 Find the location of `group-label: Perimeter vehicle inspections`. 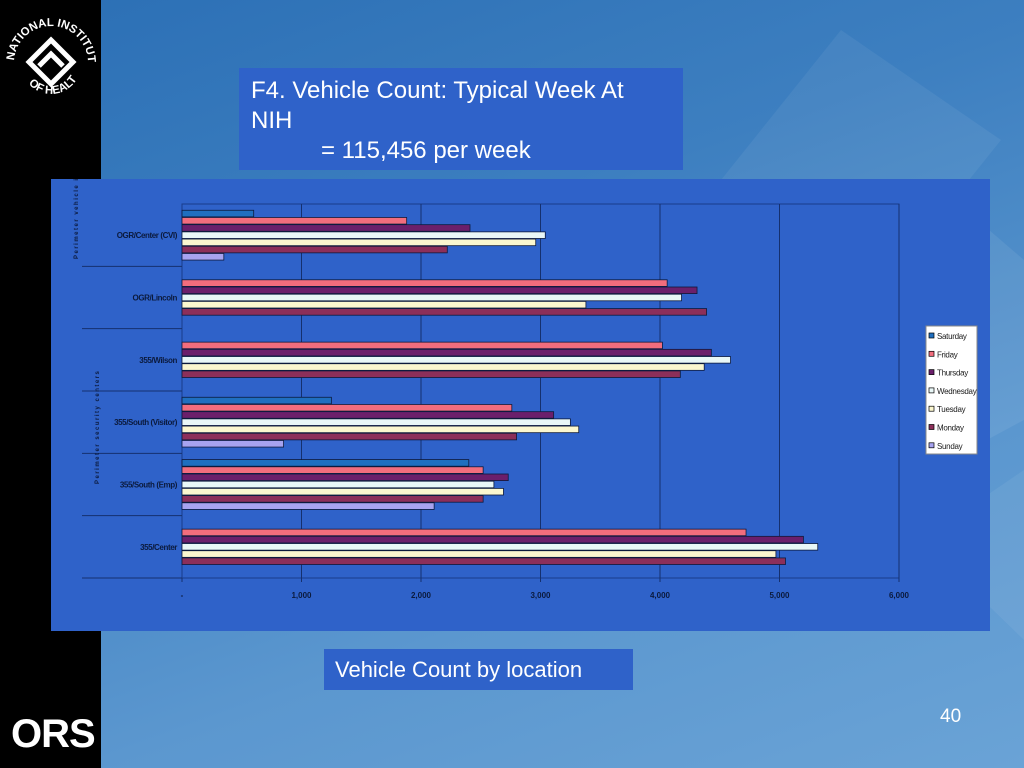

group-label: Perimeter vehicle inspections is located at coordinates (77, 219).